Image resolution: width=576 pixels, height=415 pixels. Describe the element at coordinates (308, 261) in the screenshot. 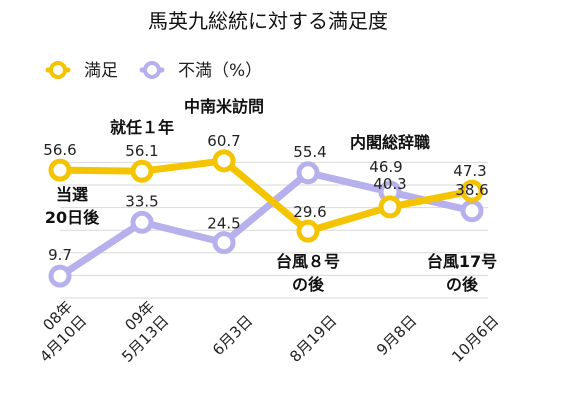

I see `annotation-4-line-0: 台風８号` at that location.